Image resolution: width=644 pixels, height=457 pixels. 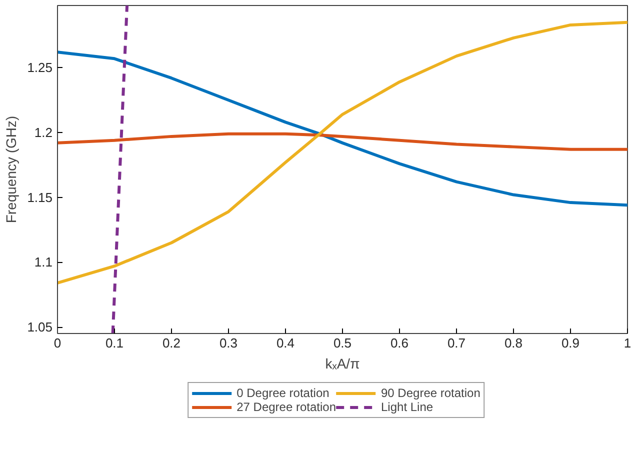 I want to click on legend-label: 0 Degree rotation, so click(x=283, y=393).